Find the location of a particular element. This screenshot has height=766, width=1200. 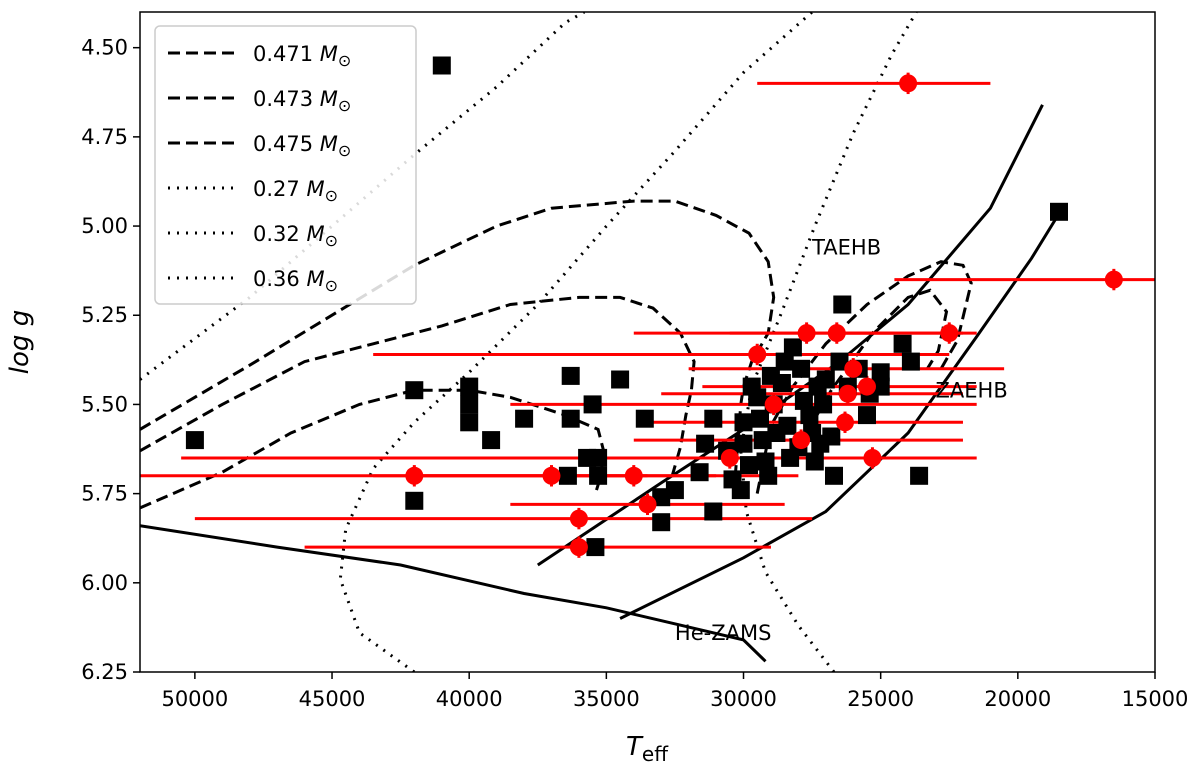

annotation-zaehb: ZAEHB is located at coordinates (972, 390).